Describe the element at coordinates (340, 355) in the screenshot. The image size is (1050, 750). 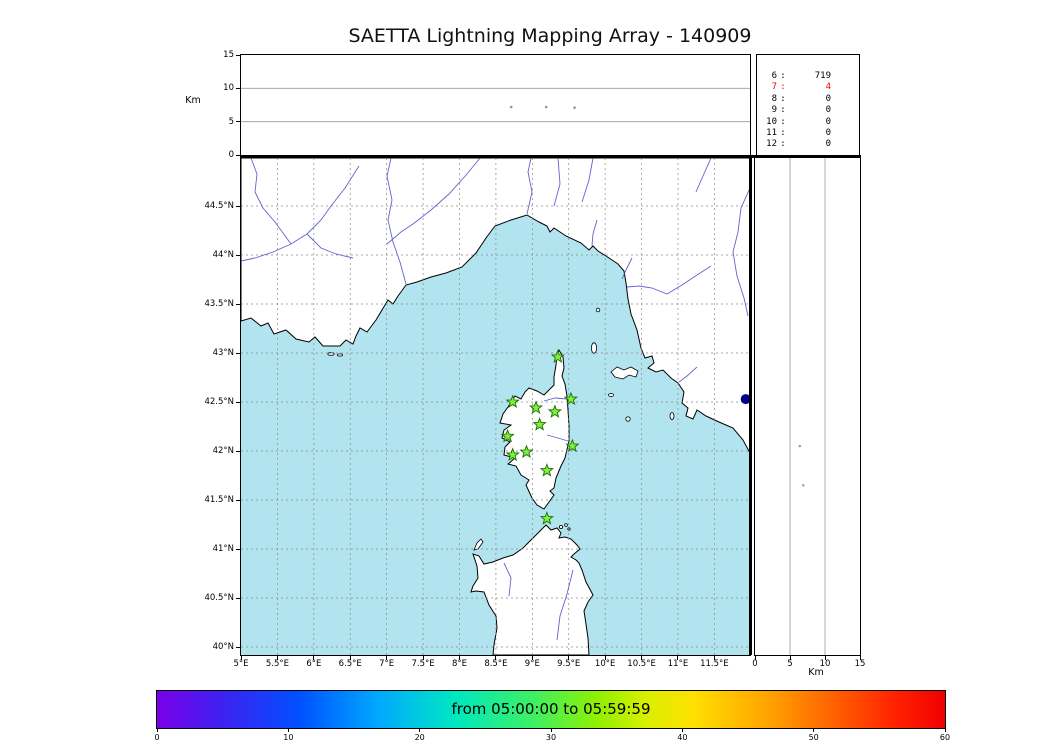
I see `island-port-cros` at that location.